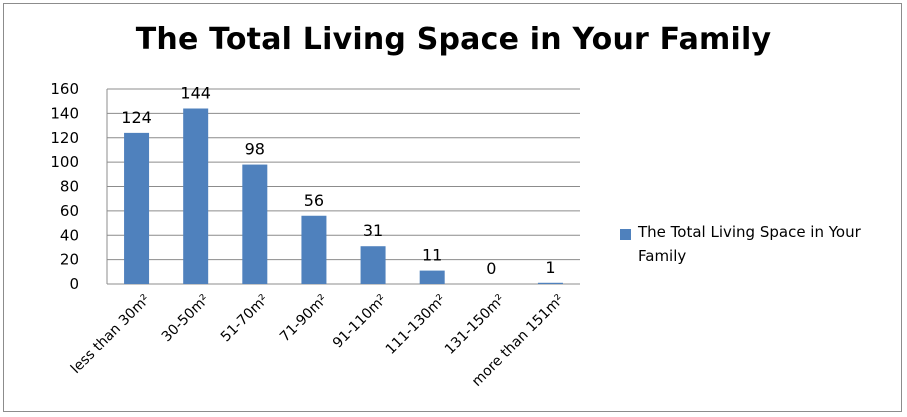 The height and width of the screenshot is (417, 907). Describe the element at coordinates (69, 187) in the screenshot. I see `y-tick-label: 80` at that location.